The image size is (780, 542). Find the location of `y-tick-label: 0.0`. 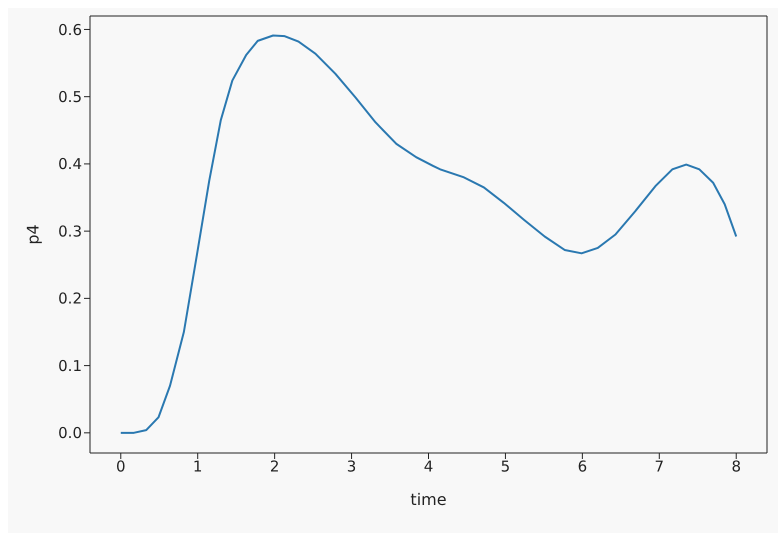

y-tick-label: 0.0 is located at coordinates (70, 433).